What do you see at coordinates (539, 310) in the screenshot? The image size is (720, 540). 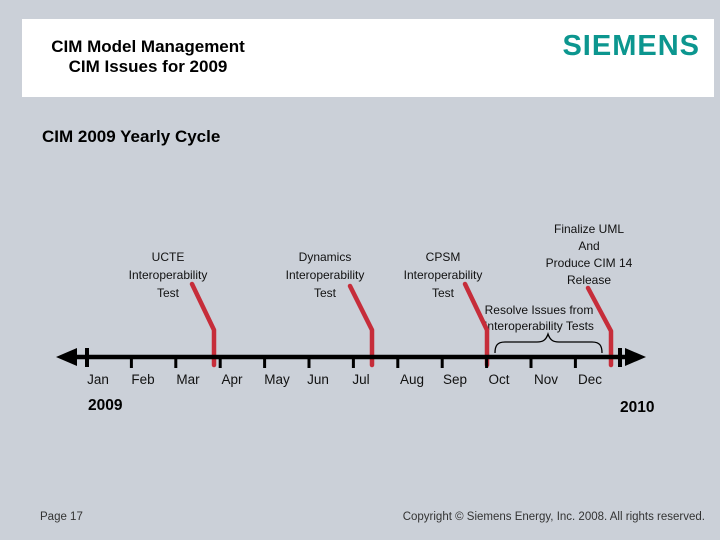 I see `brace-label-line1: Resolve Issues from` at bounding box center [539, 310].